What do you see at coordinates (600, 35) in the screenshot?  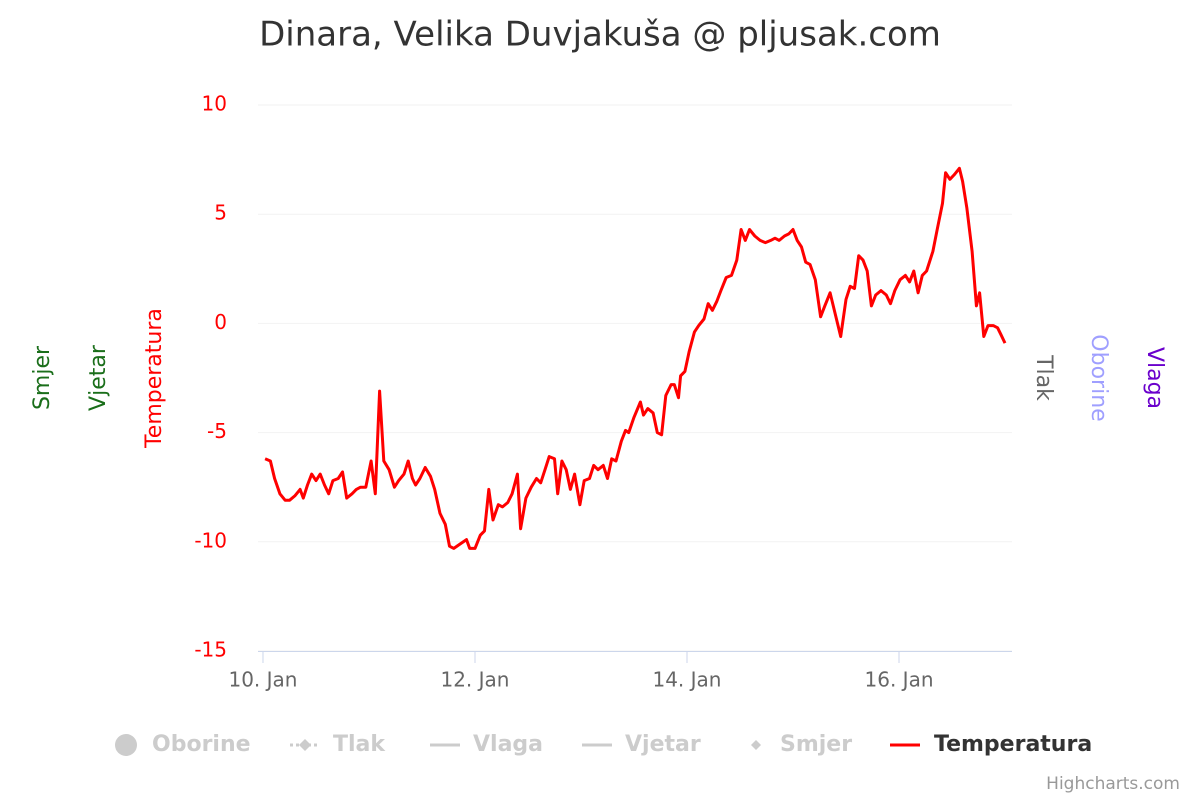 I see `chart-title: Dinara, Velika Duvjakuša @ pljusak.com` at bounding box center [600, 35].